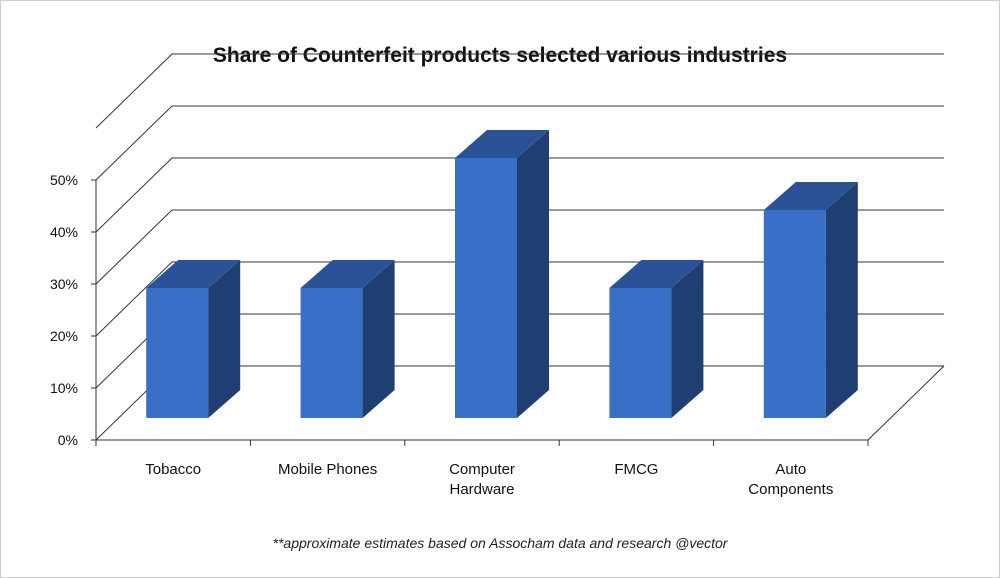 The height and width of the screenshot is (578, 1000). I want to click on floor-edge, so click(906, 403).